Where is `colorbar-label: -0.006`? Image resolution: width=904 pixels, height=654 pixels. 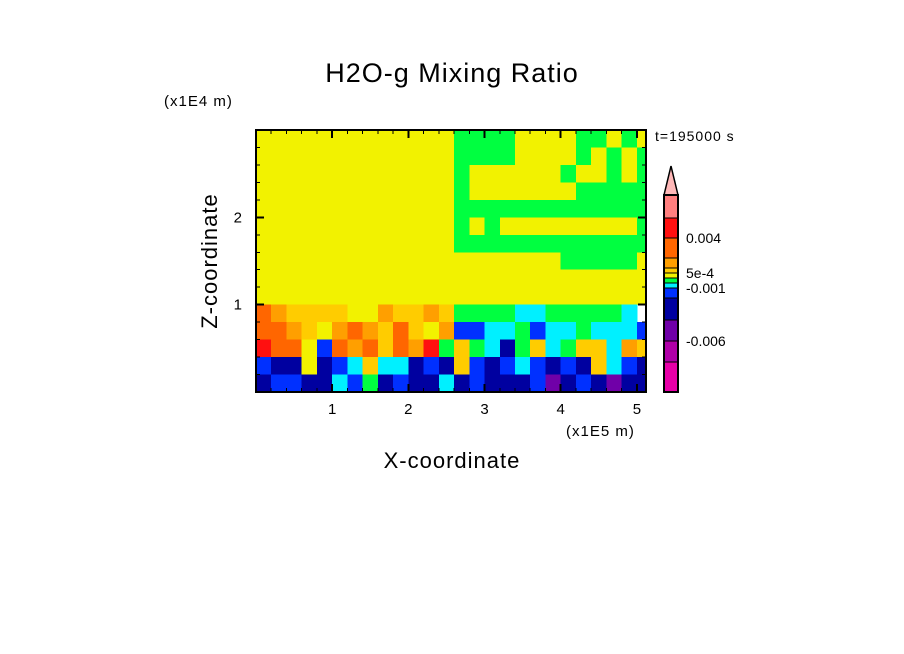 colorbar-label: -0.006 is located at coordinates (706, 341).